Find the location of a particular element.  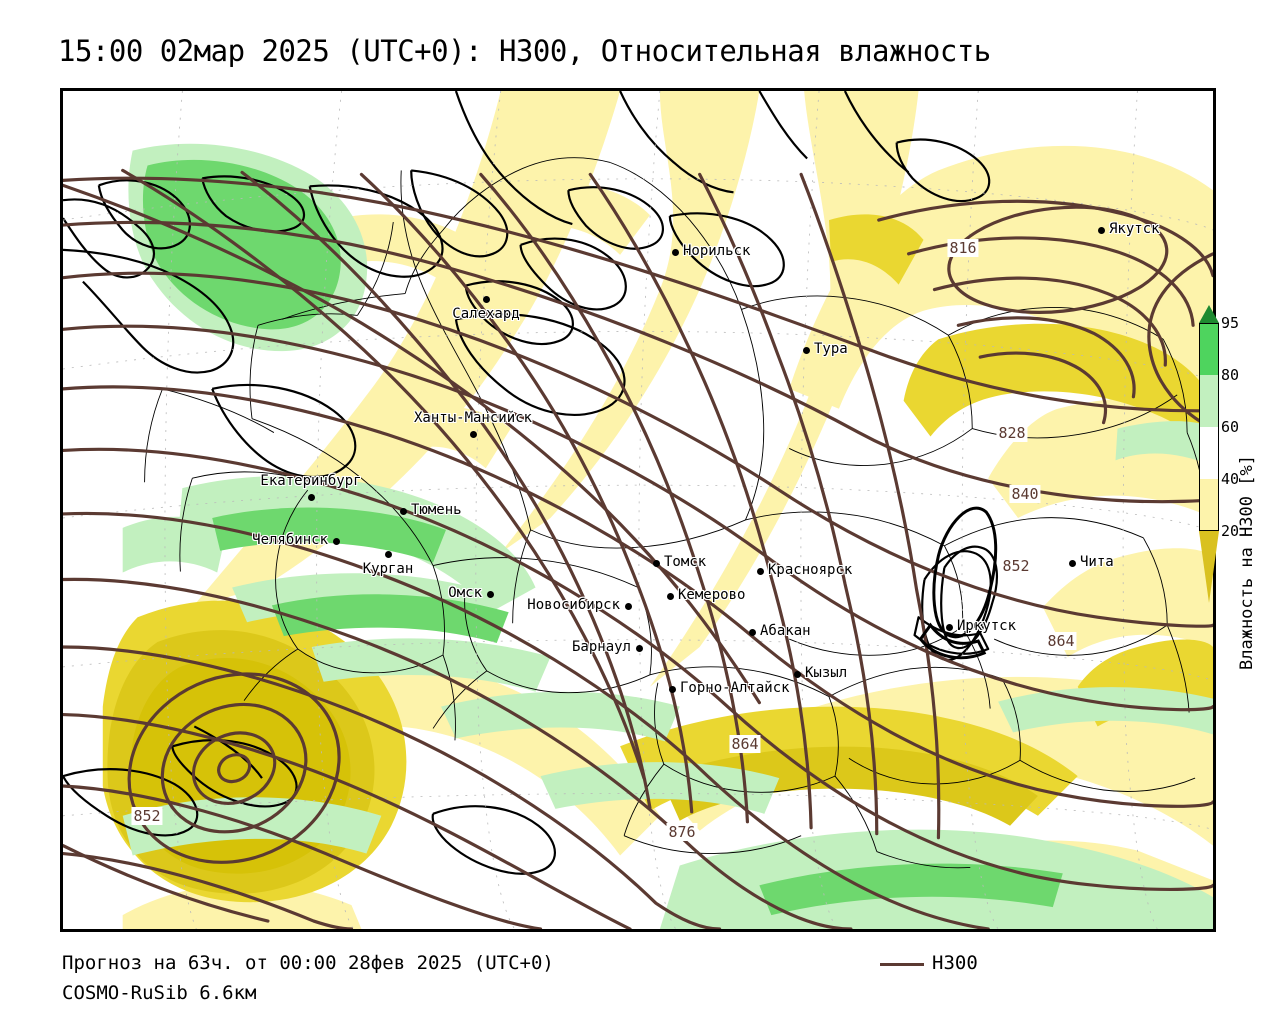

model-info: COSMO-RuSib 6.6км is located at coordinates (159, 993).